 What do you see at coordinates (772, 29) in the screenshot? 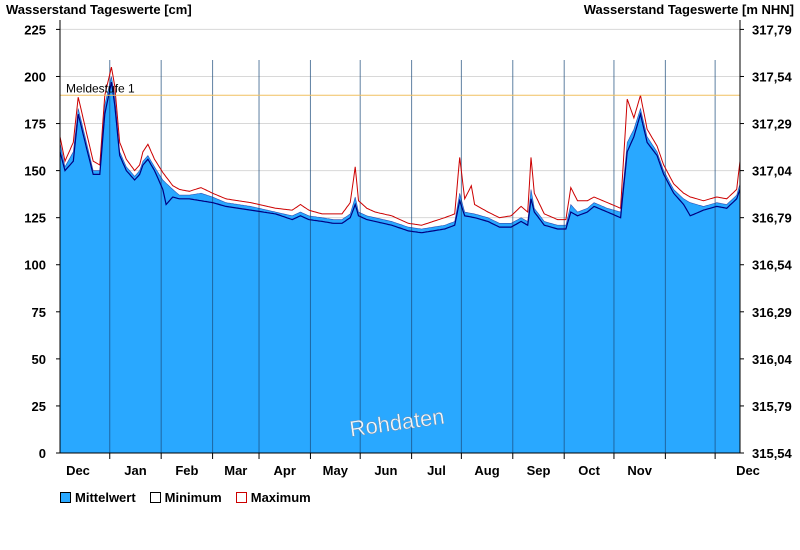
I see `y-tick-label-right: 317,79` at bounding box center [772, 29].